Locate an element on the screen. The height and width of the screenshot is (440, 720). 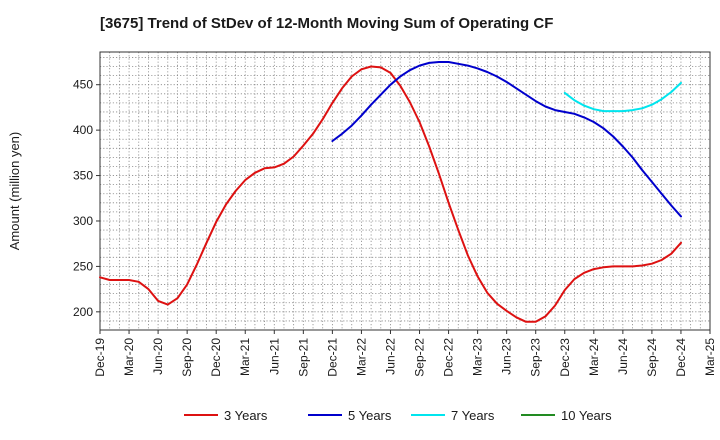
x-tick-label: Sep-21 is located at coordinates (303, 357).